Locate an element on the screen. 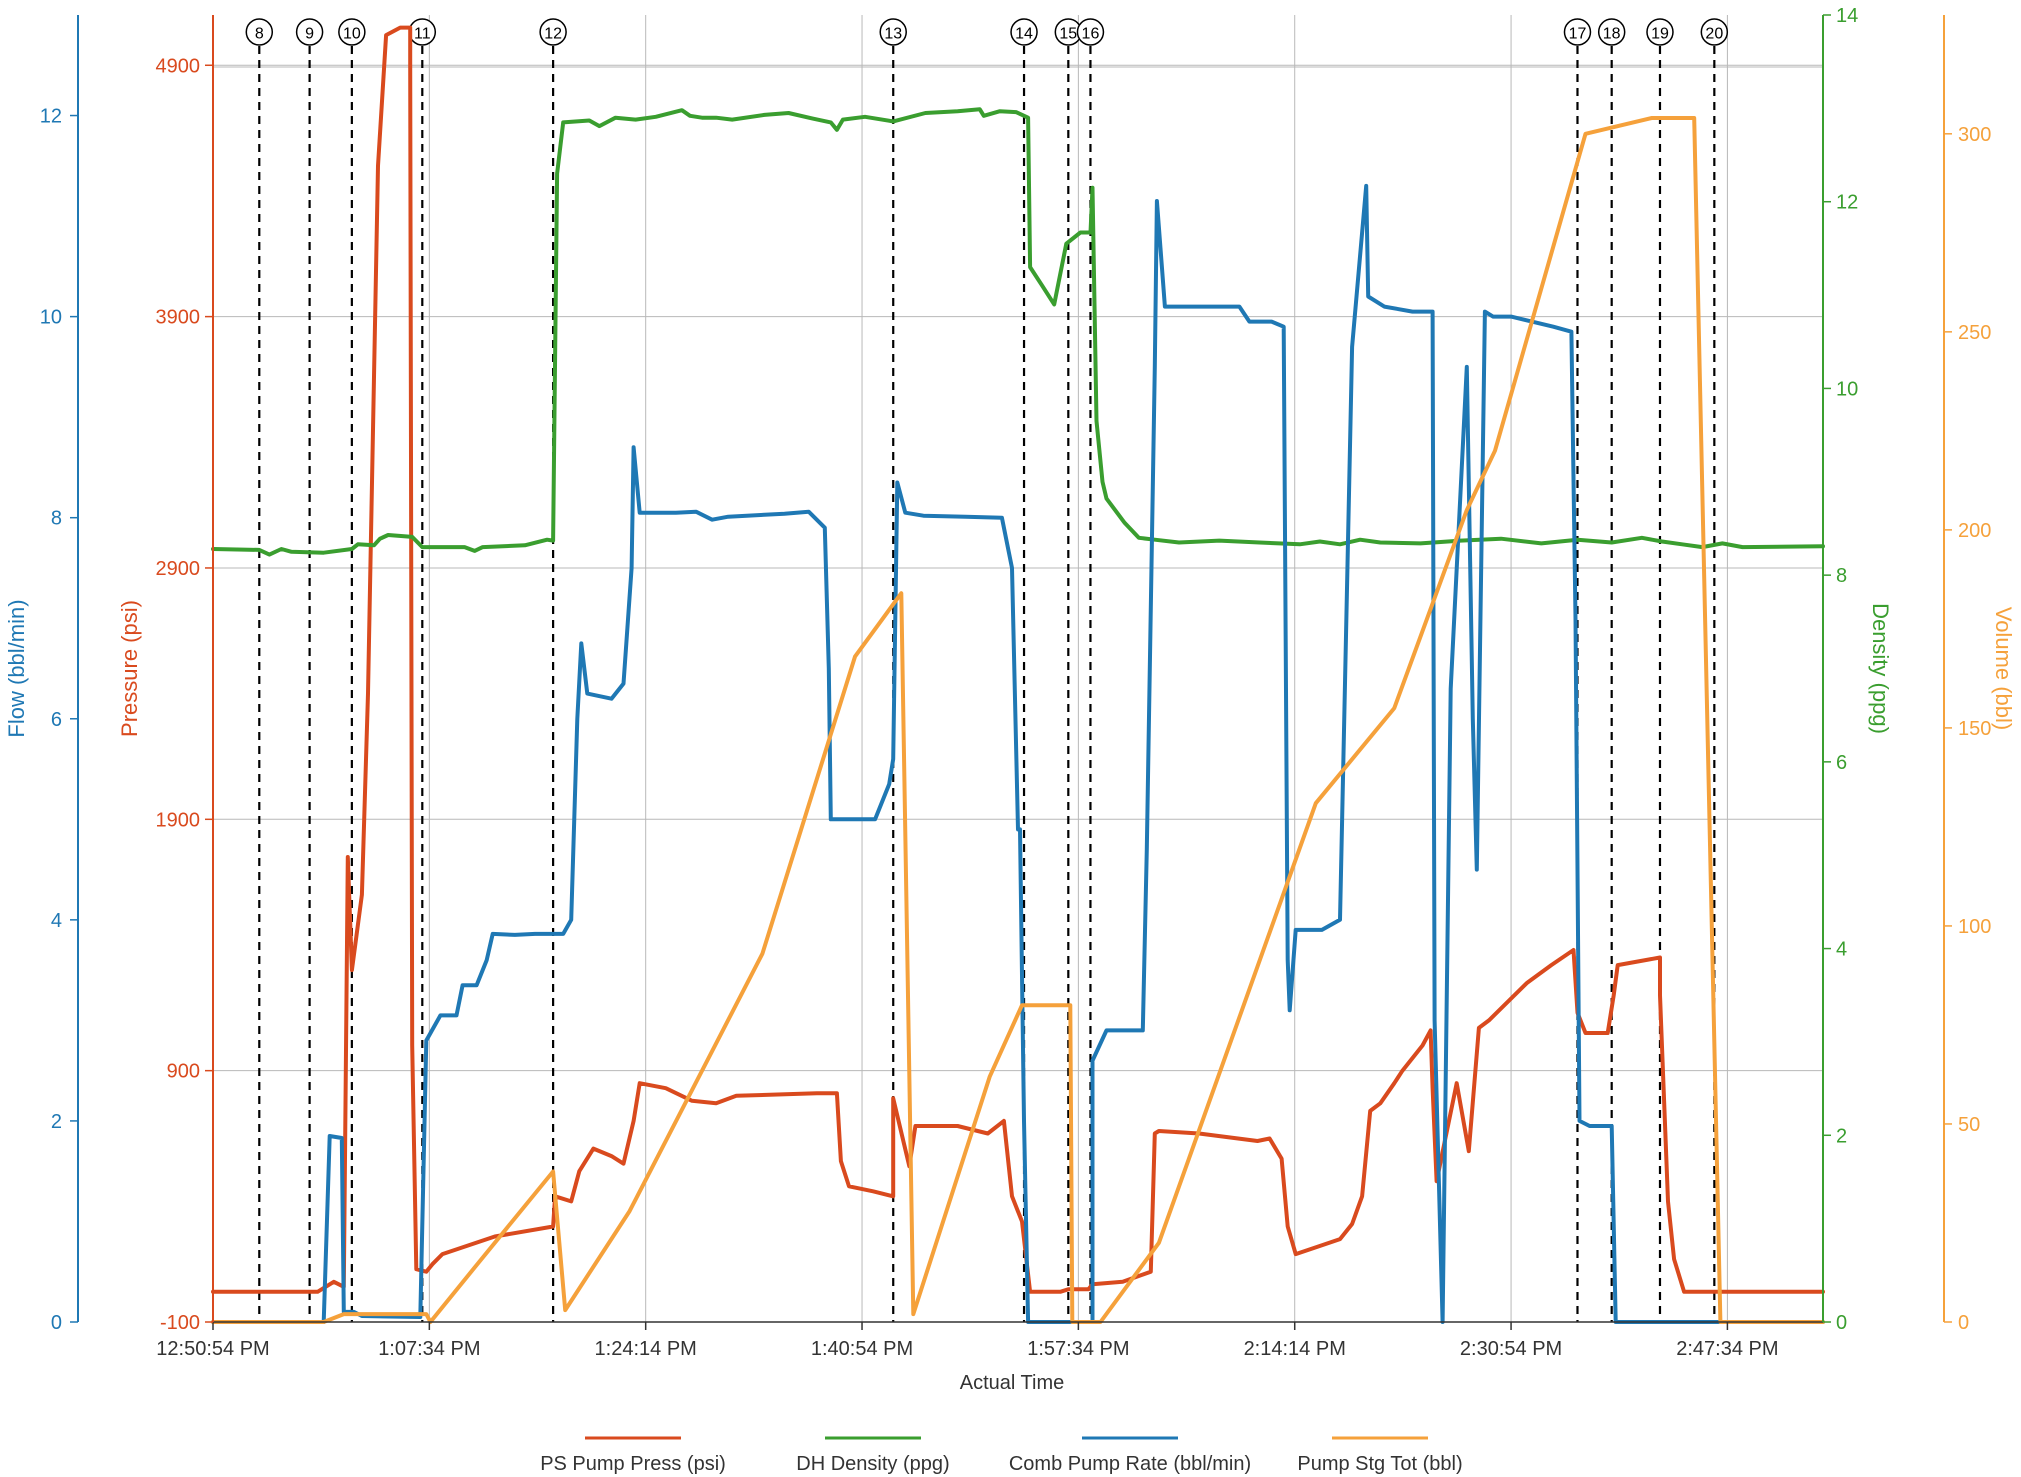  legend-label: DH Density (ppg) is located at coordinates (872, 1464).